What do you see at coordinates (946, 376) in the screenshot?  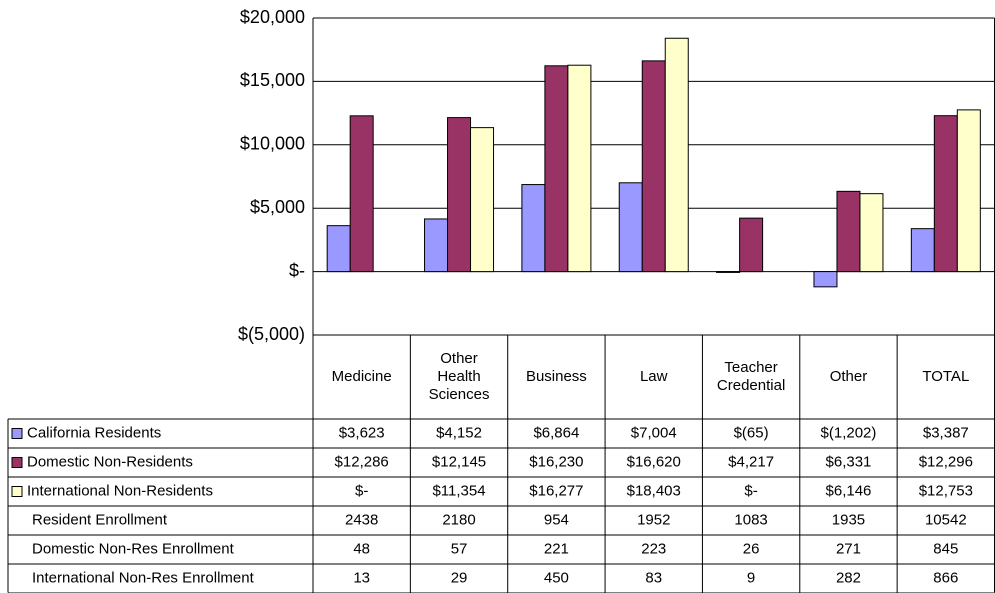 I see `x-tick-label: TOTAL` at bounding box center [946, 376].